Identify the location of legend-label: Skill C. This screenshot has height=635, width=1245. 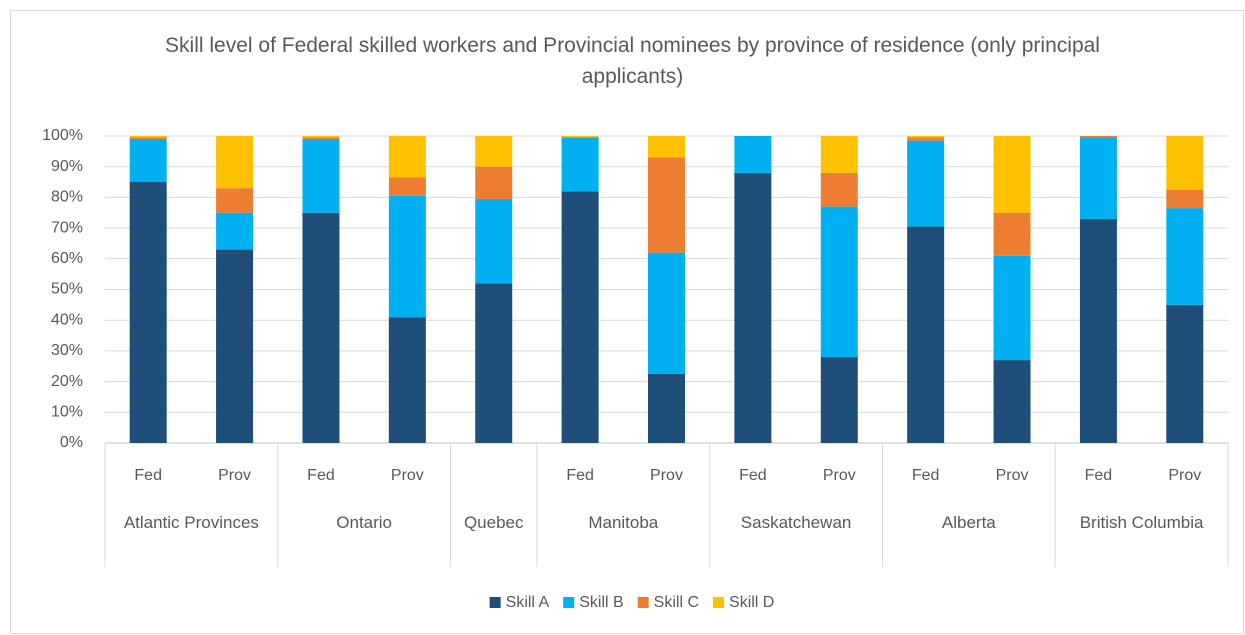
(676, 602).